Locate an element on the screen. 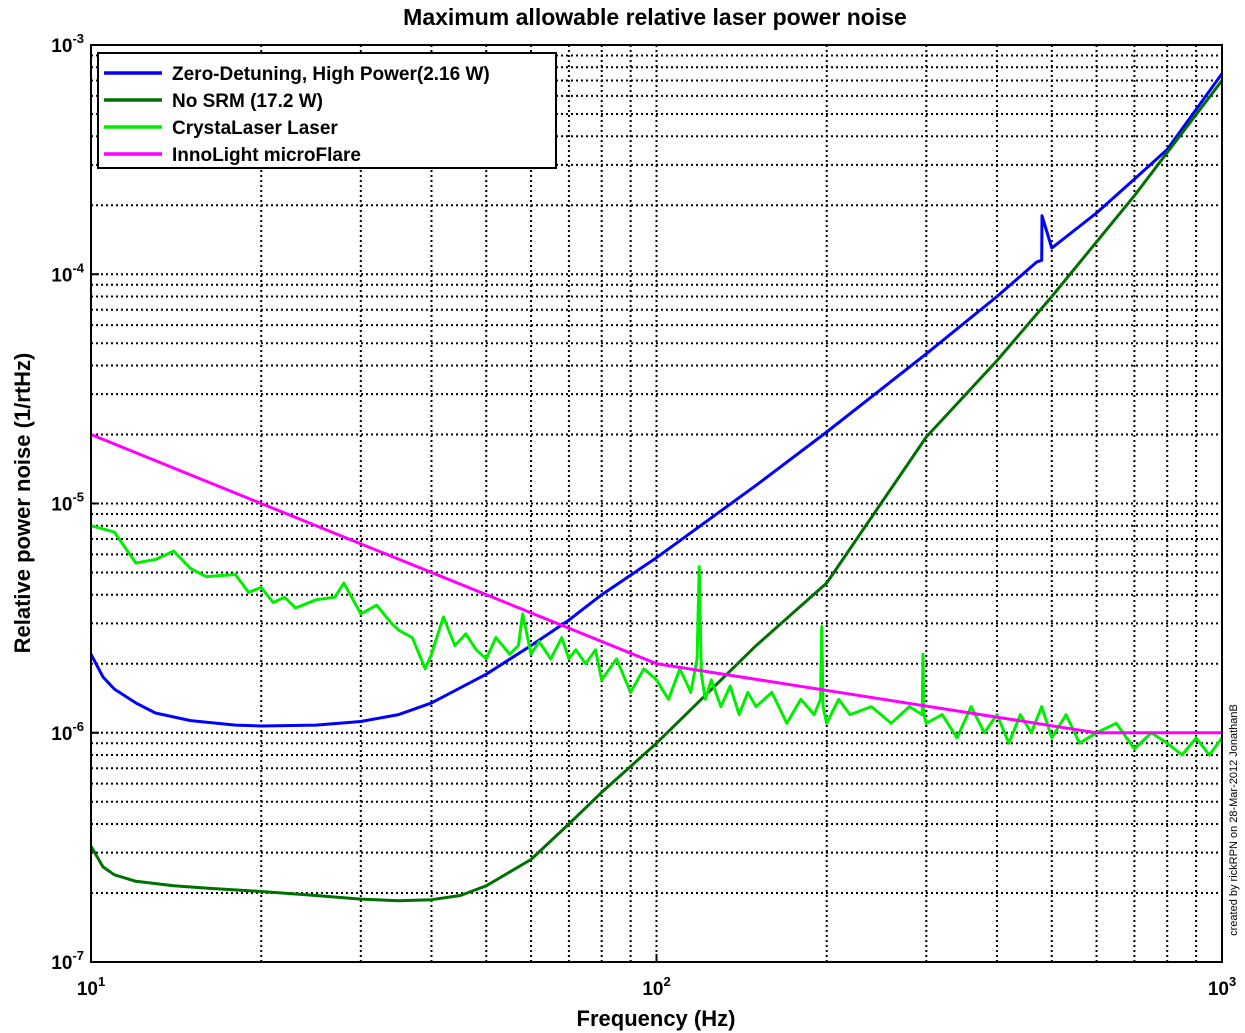 The height and width of the screenshot is (1033, 1245). y-tick-label: 10⁻⁶ is located at coordinates (67, 732).